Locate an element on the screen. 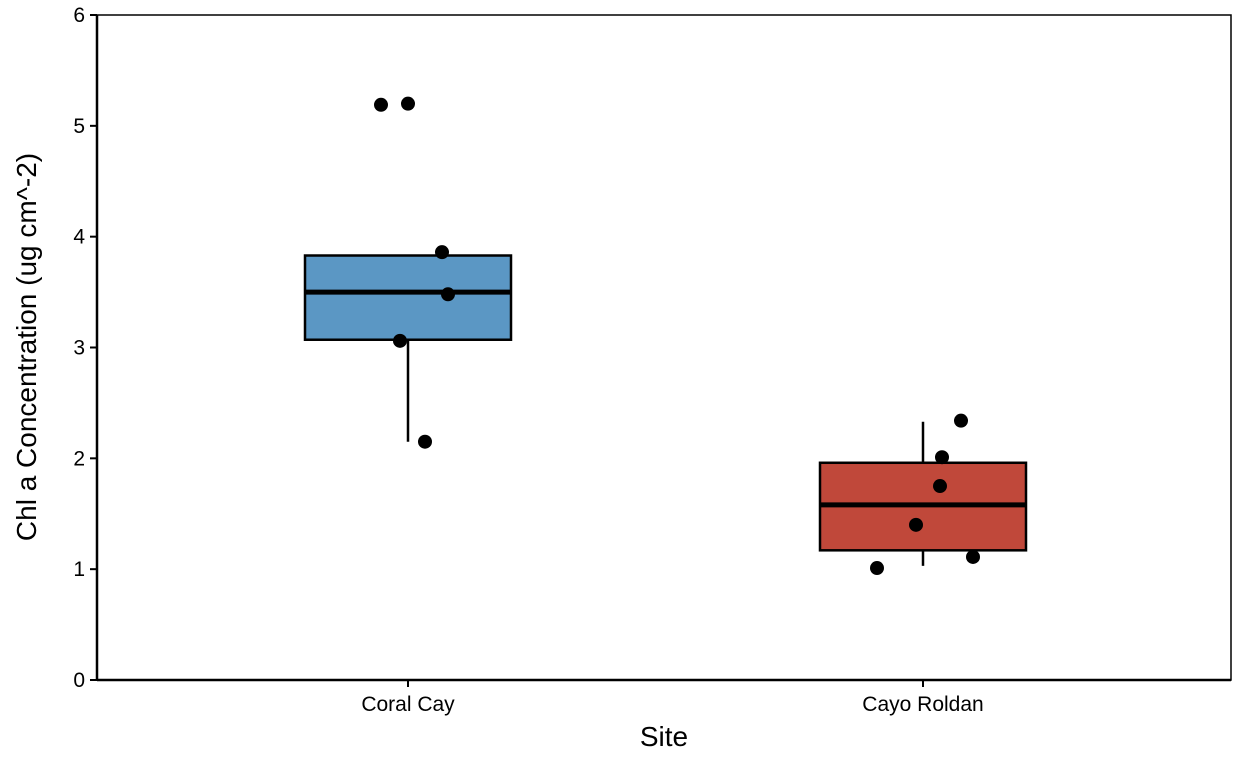 This screenshot has width=1248, height=768. y-tick-label: 5 is located at coordinates (79, 126).